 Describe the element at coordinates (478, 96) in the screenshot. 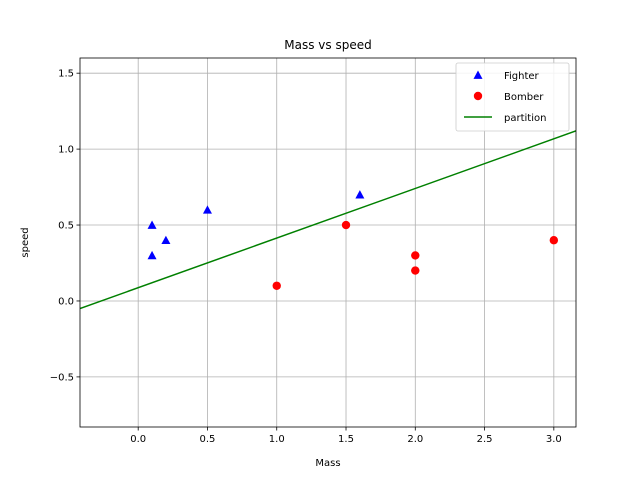

I see `legend-swatch-bomber` at that location.